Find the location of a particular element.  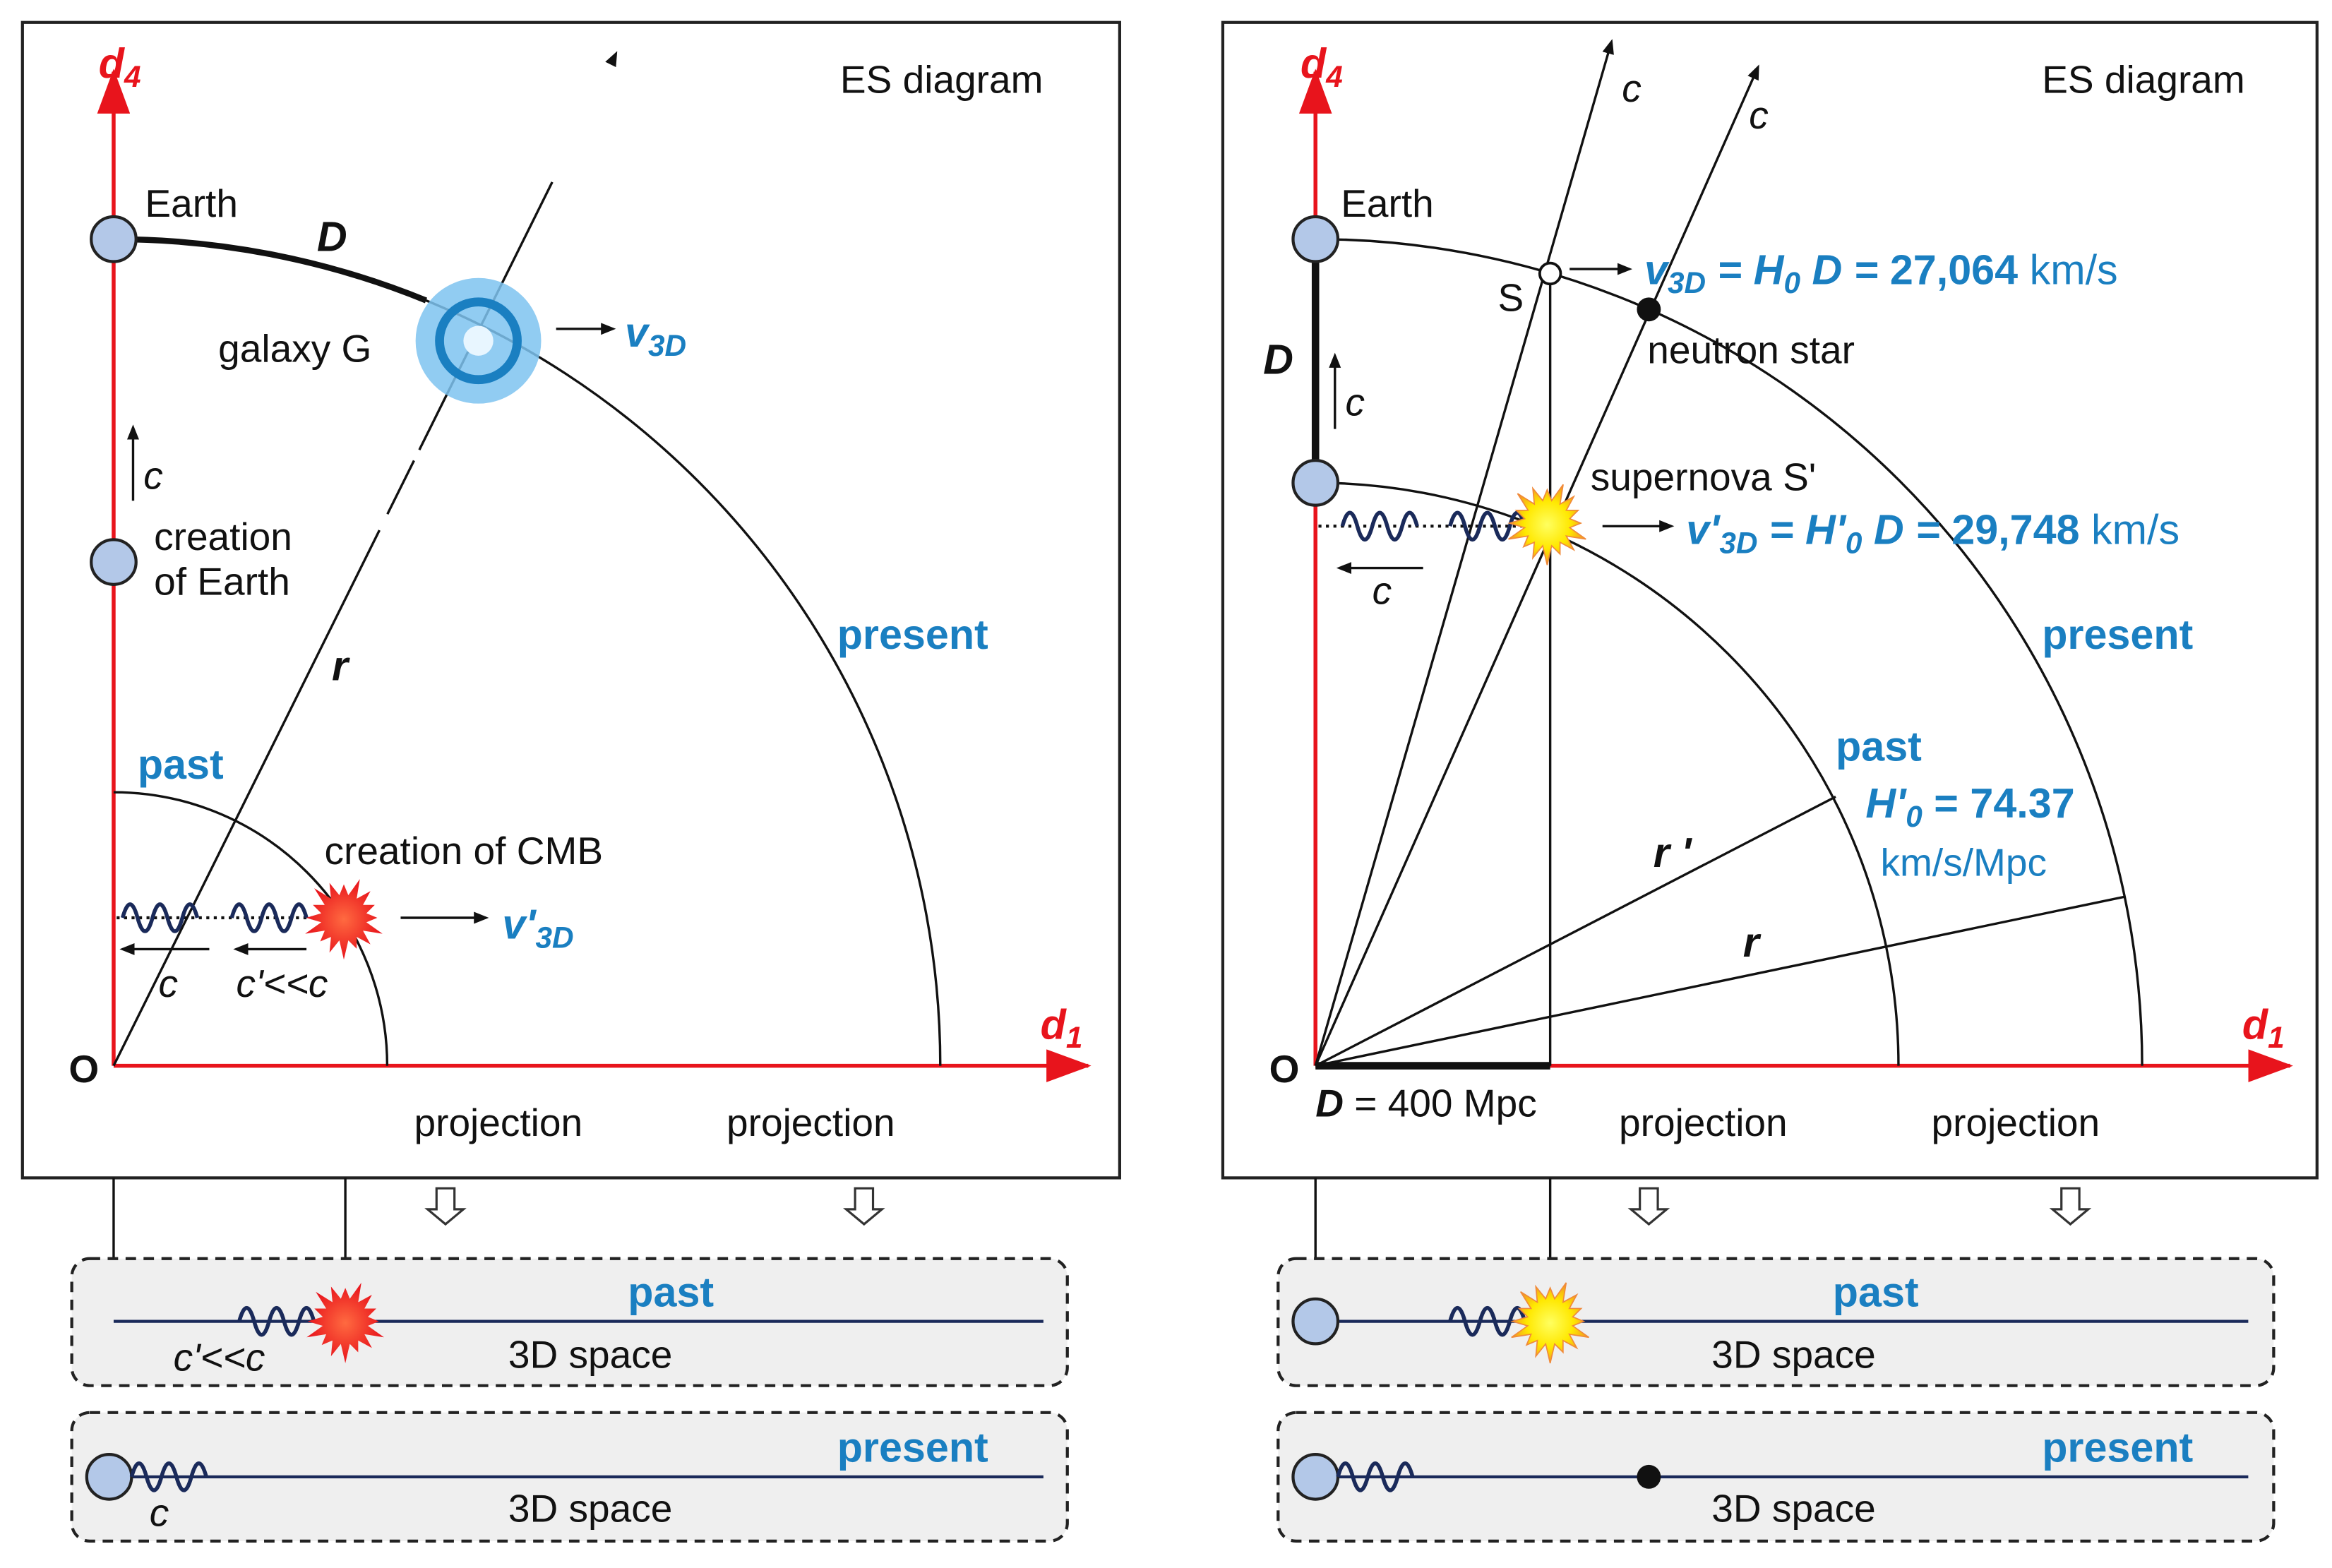

light-line-supernova is located at coordinates (1536, 565).